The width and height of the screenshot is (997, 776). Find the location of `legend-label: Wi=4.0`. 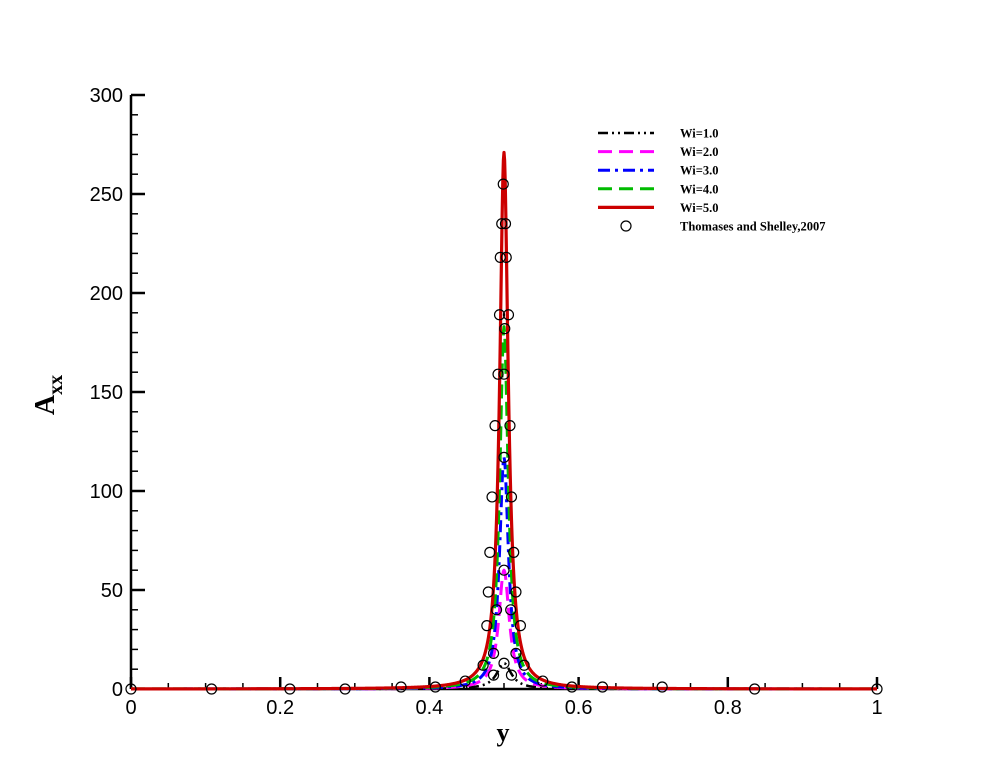

legend-label: Wi=4.0 is located at coordinates (699, 189).